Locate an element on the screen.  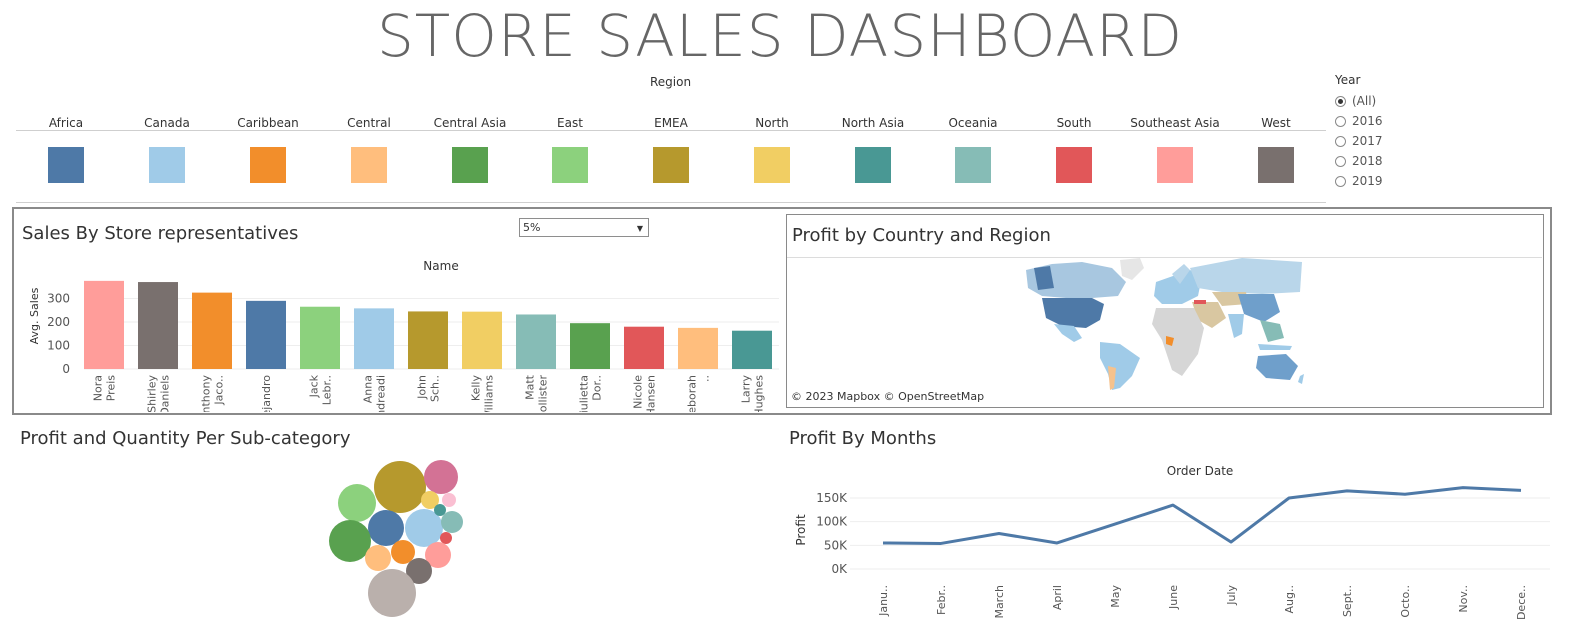
map-turkey is located at coordinates (1200, 302).